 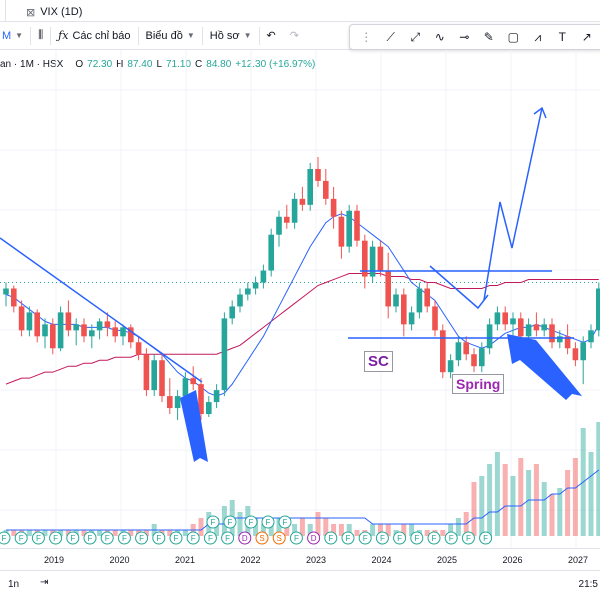 What do you see at coordinates (224, 35) in the screenshot?
I see `profile-label: Hồ sơ` at bounding box center [224, 35].